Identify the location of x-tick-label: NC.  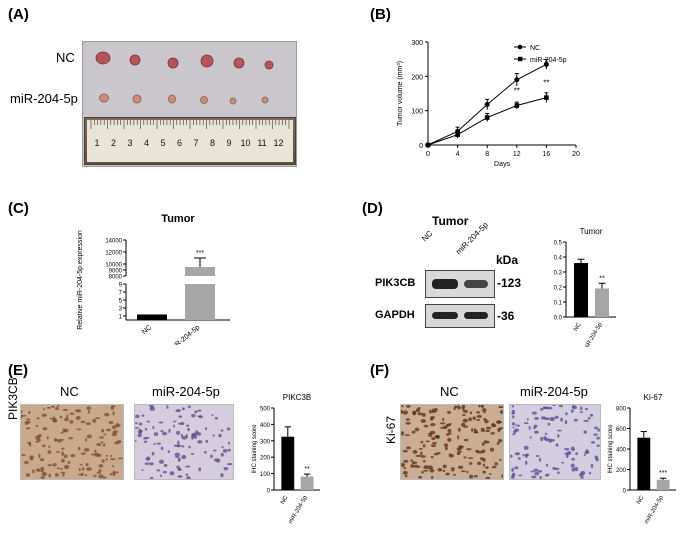
(641, 499).